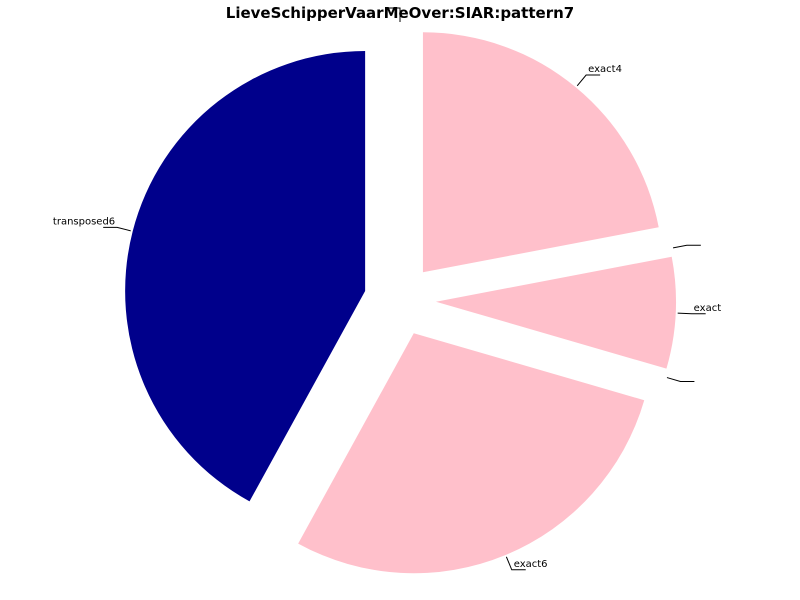 The image size is (800, 600). I want to click on slice-label: exact, so click(708, 308).